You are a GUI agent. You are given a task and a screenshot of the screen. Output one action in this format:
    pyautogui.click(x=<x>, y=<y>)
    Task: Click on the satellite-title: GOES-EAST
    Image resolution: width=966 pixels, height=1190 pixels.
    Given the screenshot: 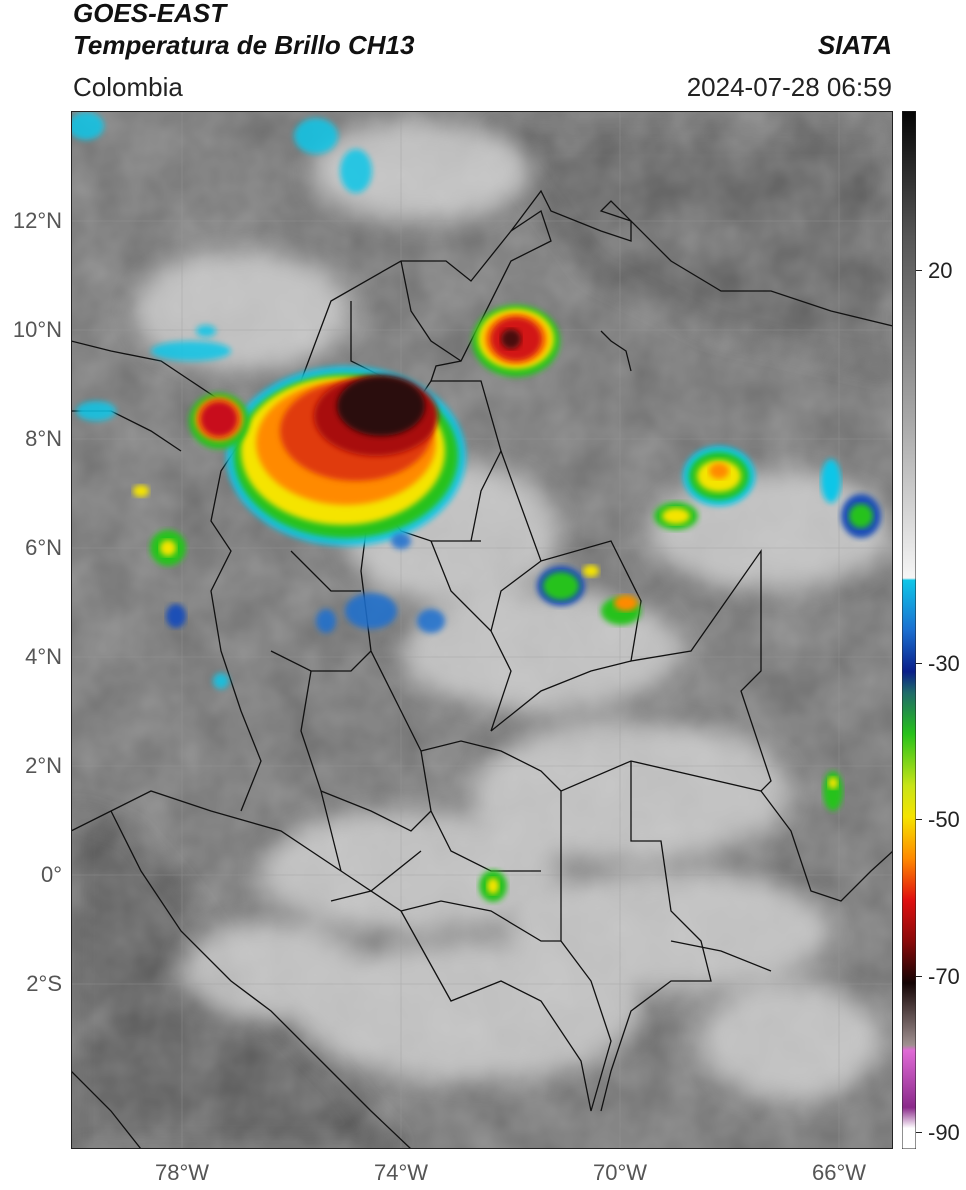 What is the action you would take?
    pyautogui.click(x=150, y=14)
    